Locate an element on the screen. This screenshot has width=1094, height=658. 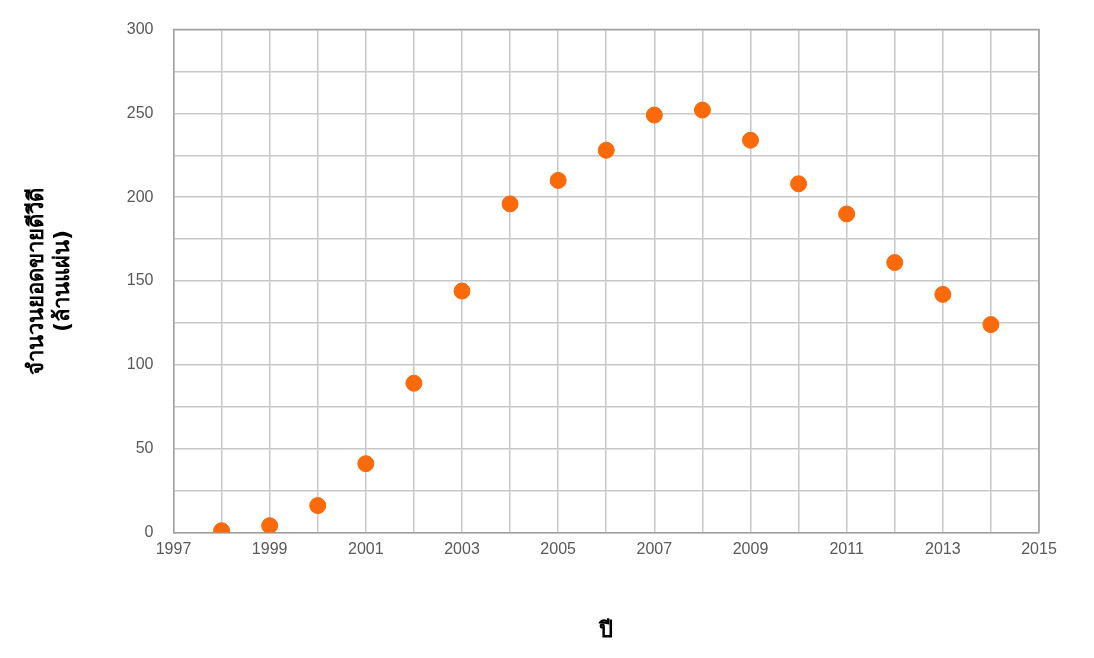
x-tick-label: 2011 is located at coordinates (846, 549).